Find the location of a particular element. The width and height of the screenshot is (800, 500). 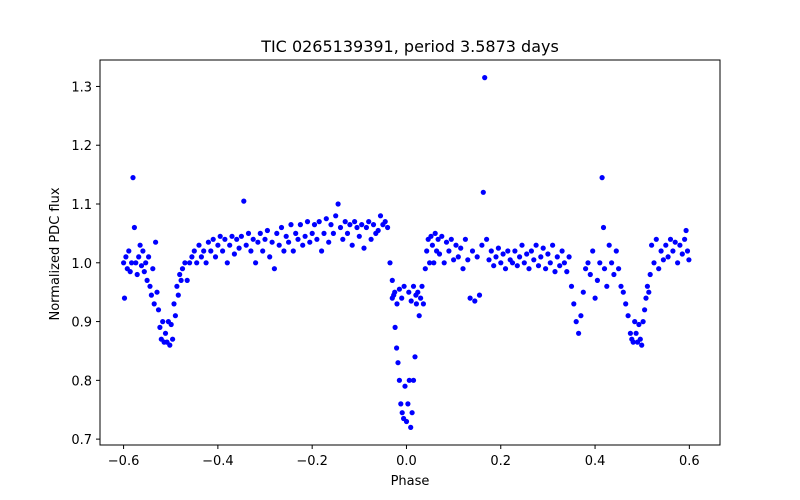

y-tick-label: 1.1 is located at coordinates (81, 205).